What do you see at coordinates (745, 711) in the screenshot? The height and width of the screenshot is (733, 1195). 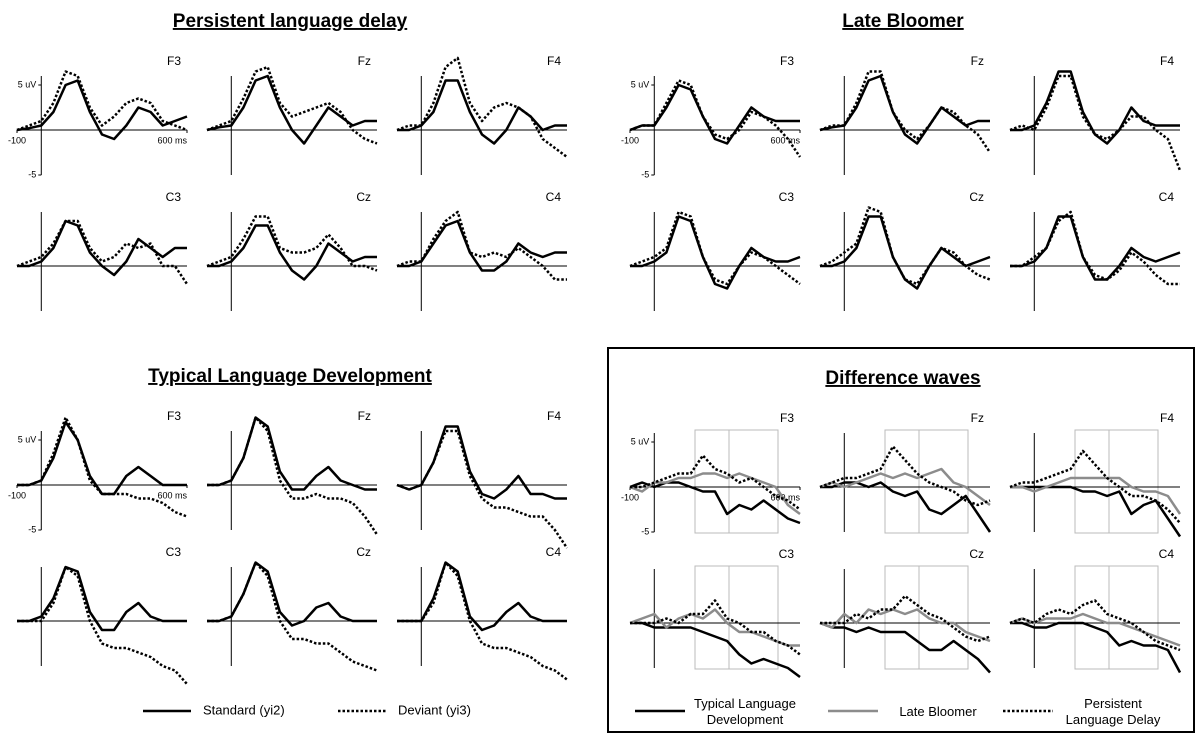 I see `legend-label-box: Typical Language Development` at bounding box center [745, 711].